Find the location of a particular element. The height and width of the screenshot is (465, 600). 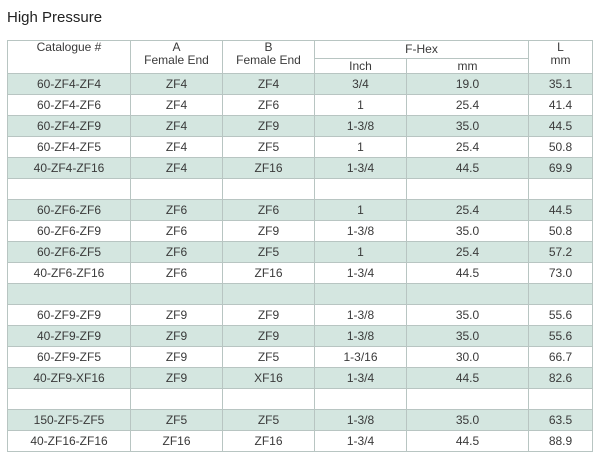

cell-mm: 30.0 is located at coordinates (467, 357).